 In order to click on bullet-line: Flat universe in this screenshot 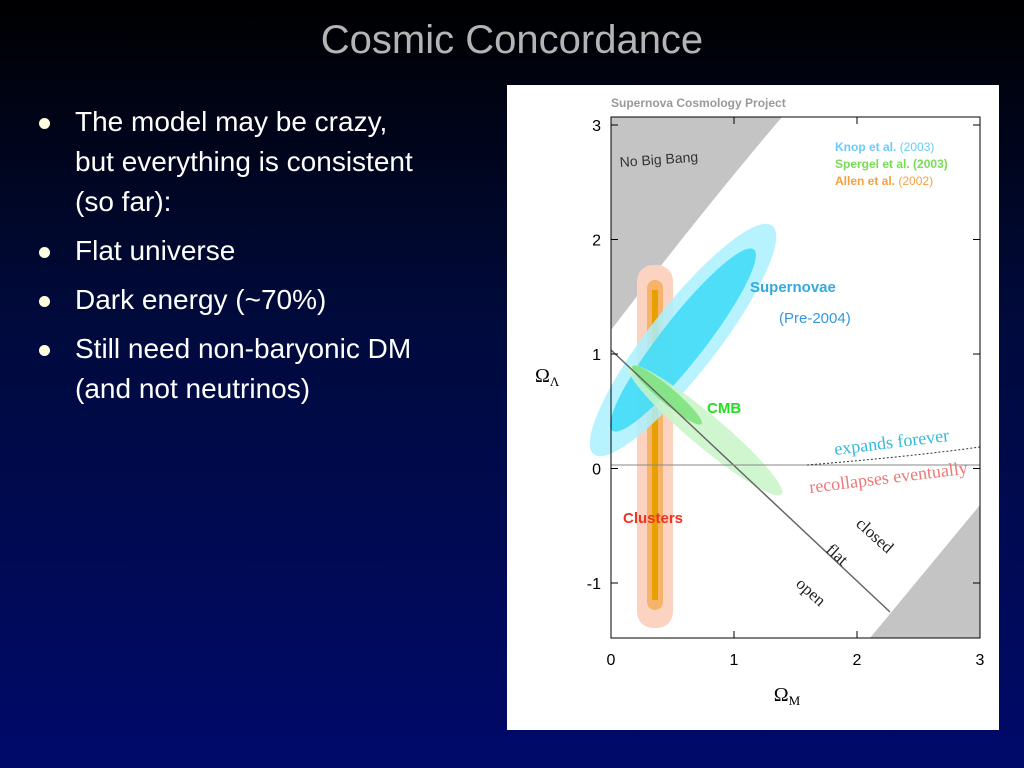, I will do `click(155, 250)`.